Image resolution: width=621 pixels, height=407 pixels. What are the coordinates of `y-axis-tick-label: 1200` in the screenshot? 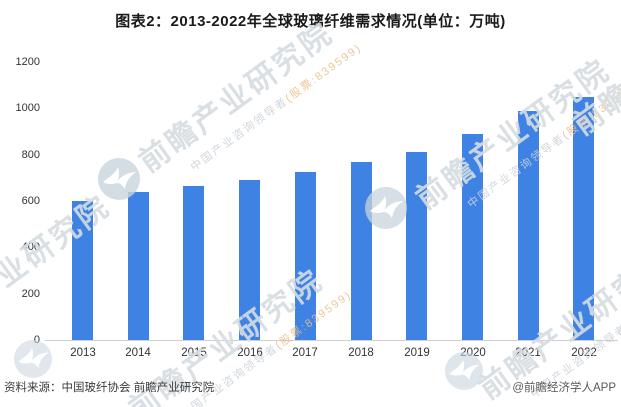 It's located at (27, 62).